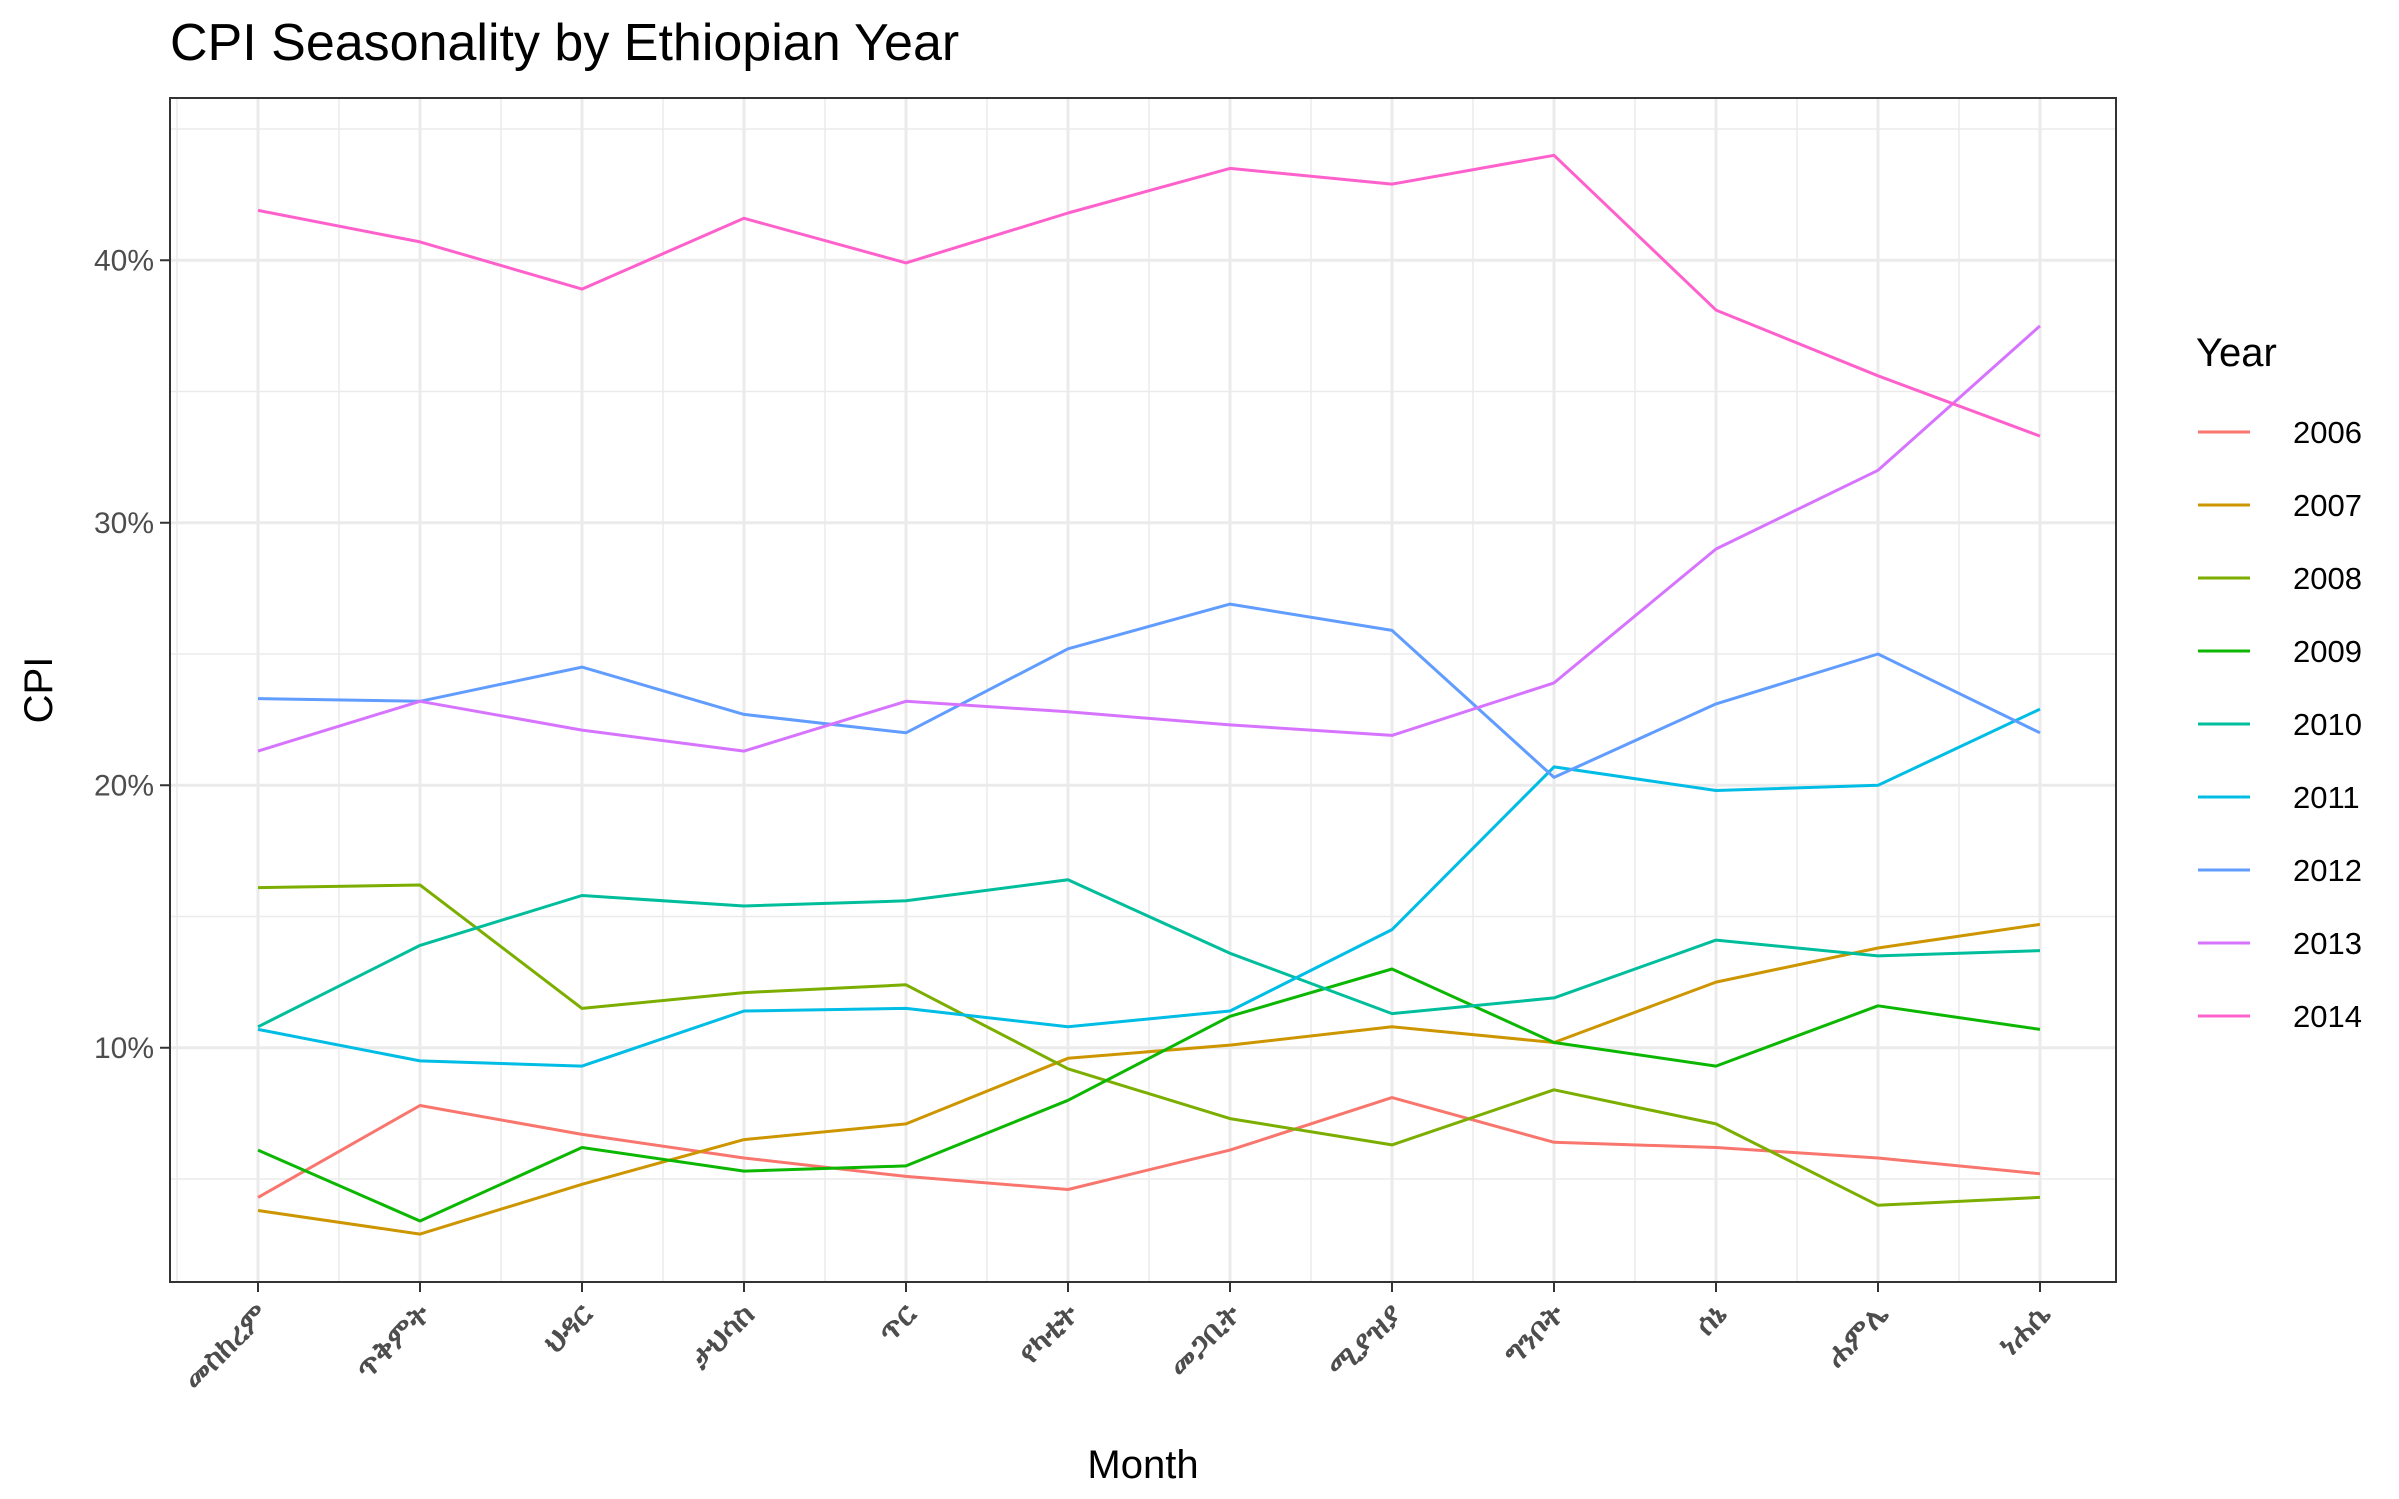  I want to click on x-tick-label: ሚያዝያ, so click(1365, 1341).